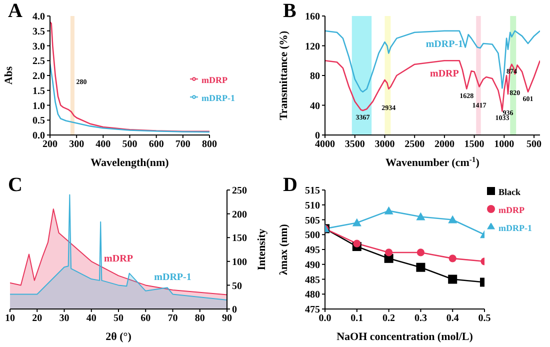  Describe the element at coordinates (509, 191) in the screenshot. I see `legend-label: Black` at that location.